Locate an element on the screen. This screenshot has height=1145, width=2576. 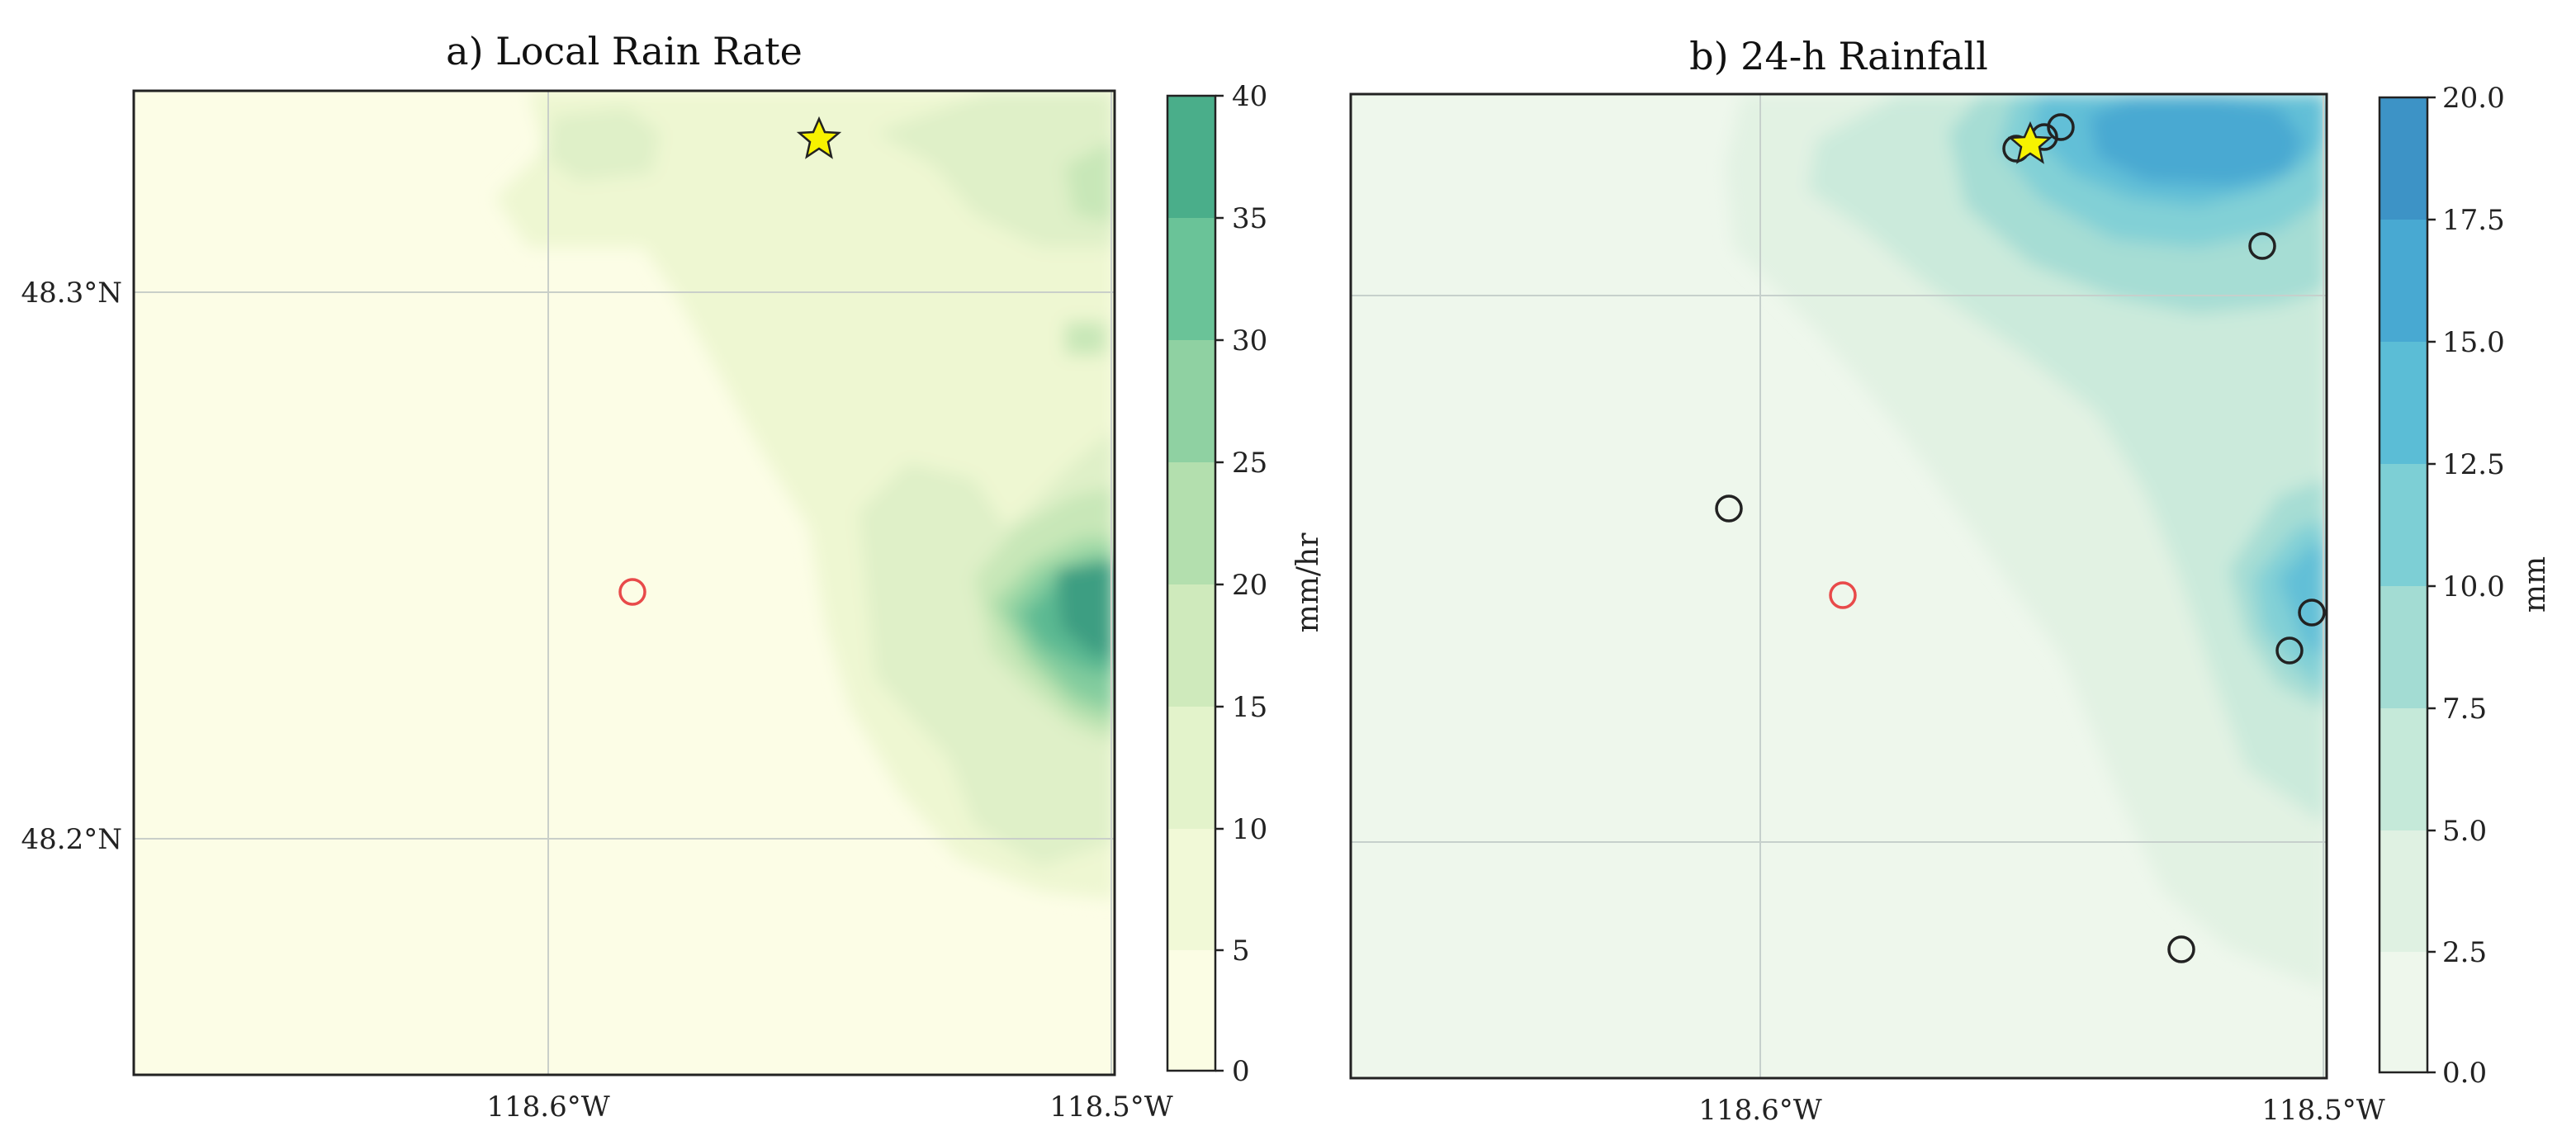
panel-a-ytick-2: 48.2°N is located at coordinates (71, 839).